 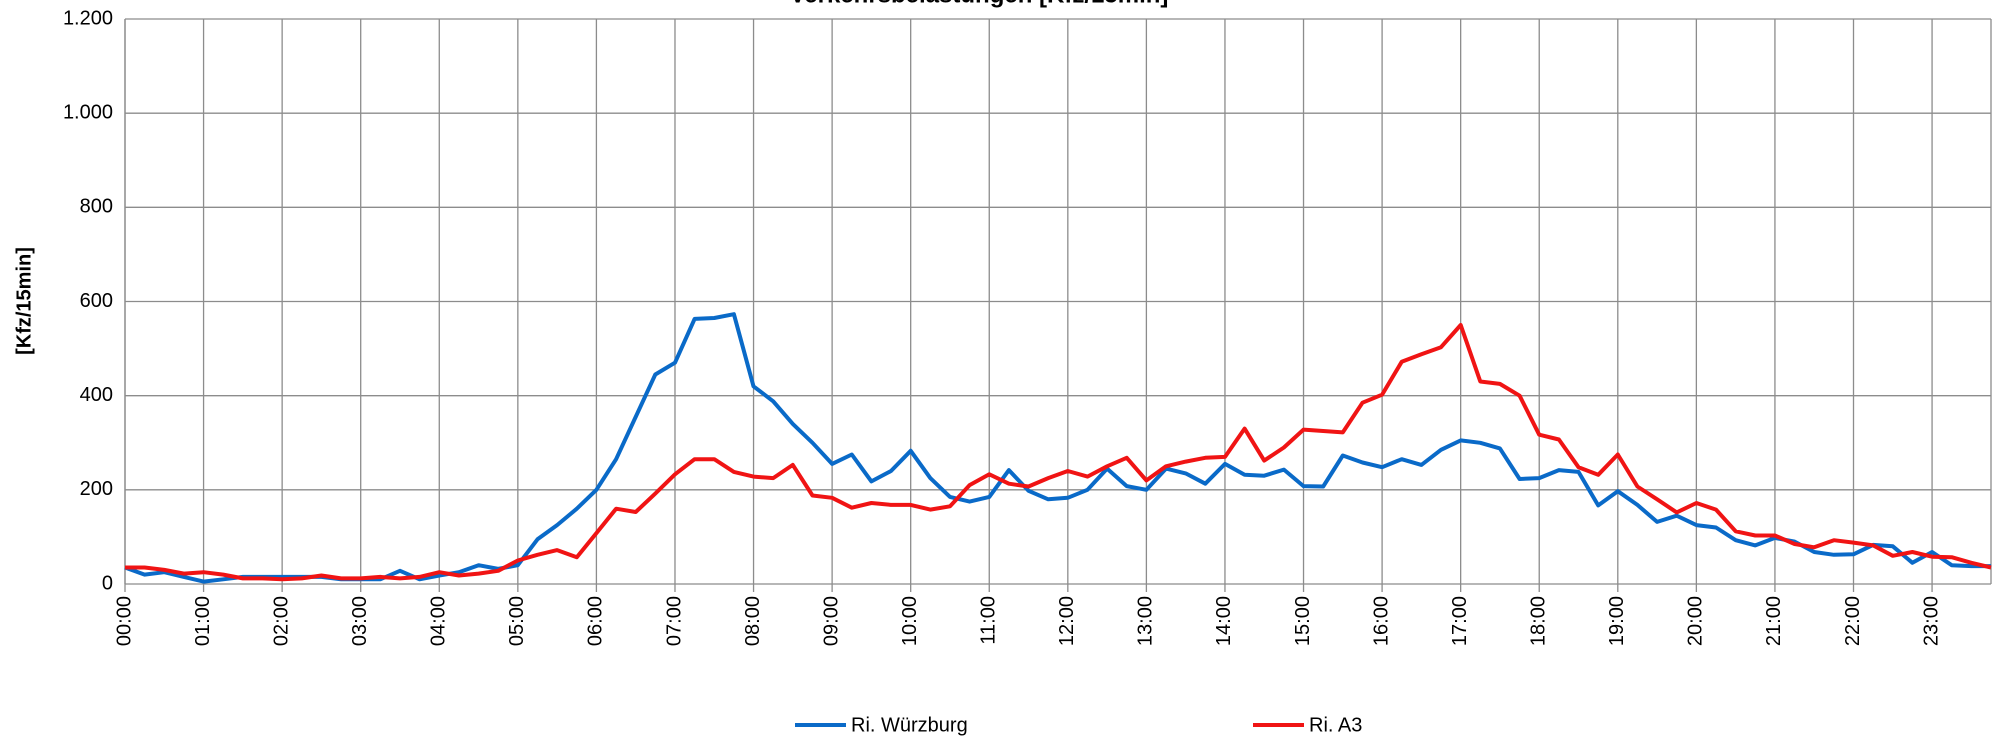 I want to click on y-tick-label: 0, so click(x=107, y=583).